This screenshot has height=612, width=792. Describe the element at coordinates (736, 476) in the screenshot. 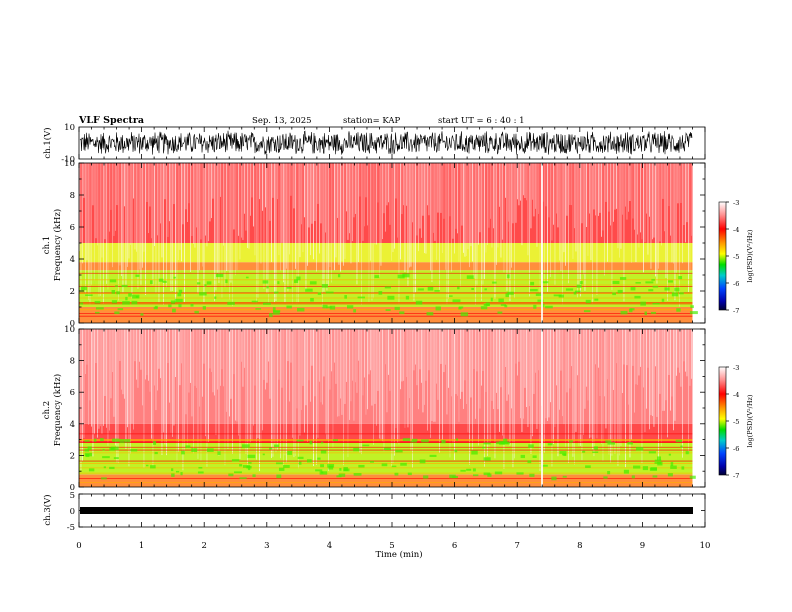

I see `colorbar-tick-label: -7` at that location.